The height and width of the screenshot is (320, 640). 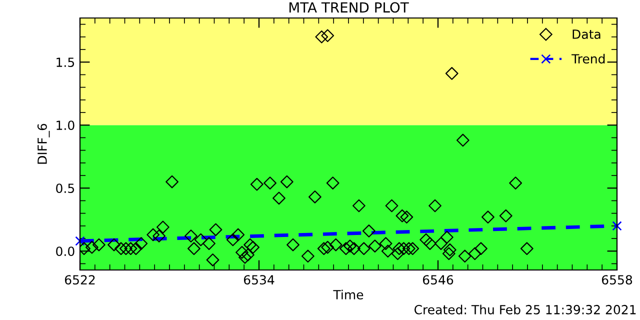 I want to click on y-tick-label: 1.0, so click(x=65, y=125).